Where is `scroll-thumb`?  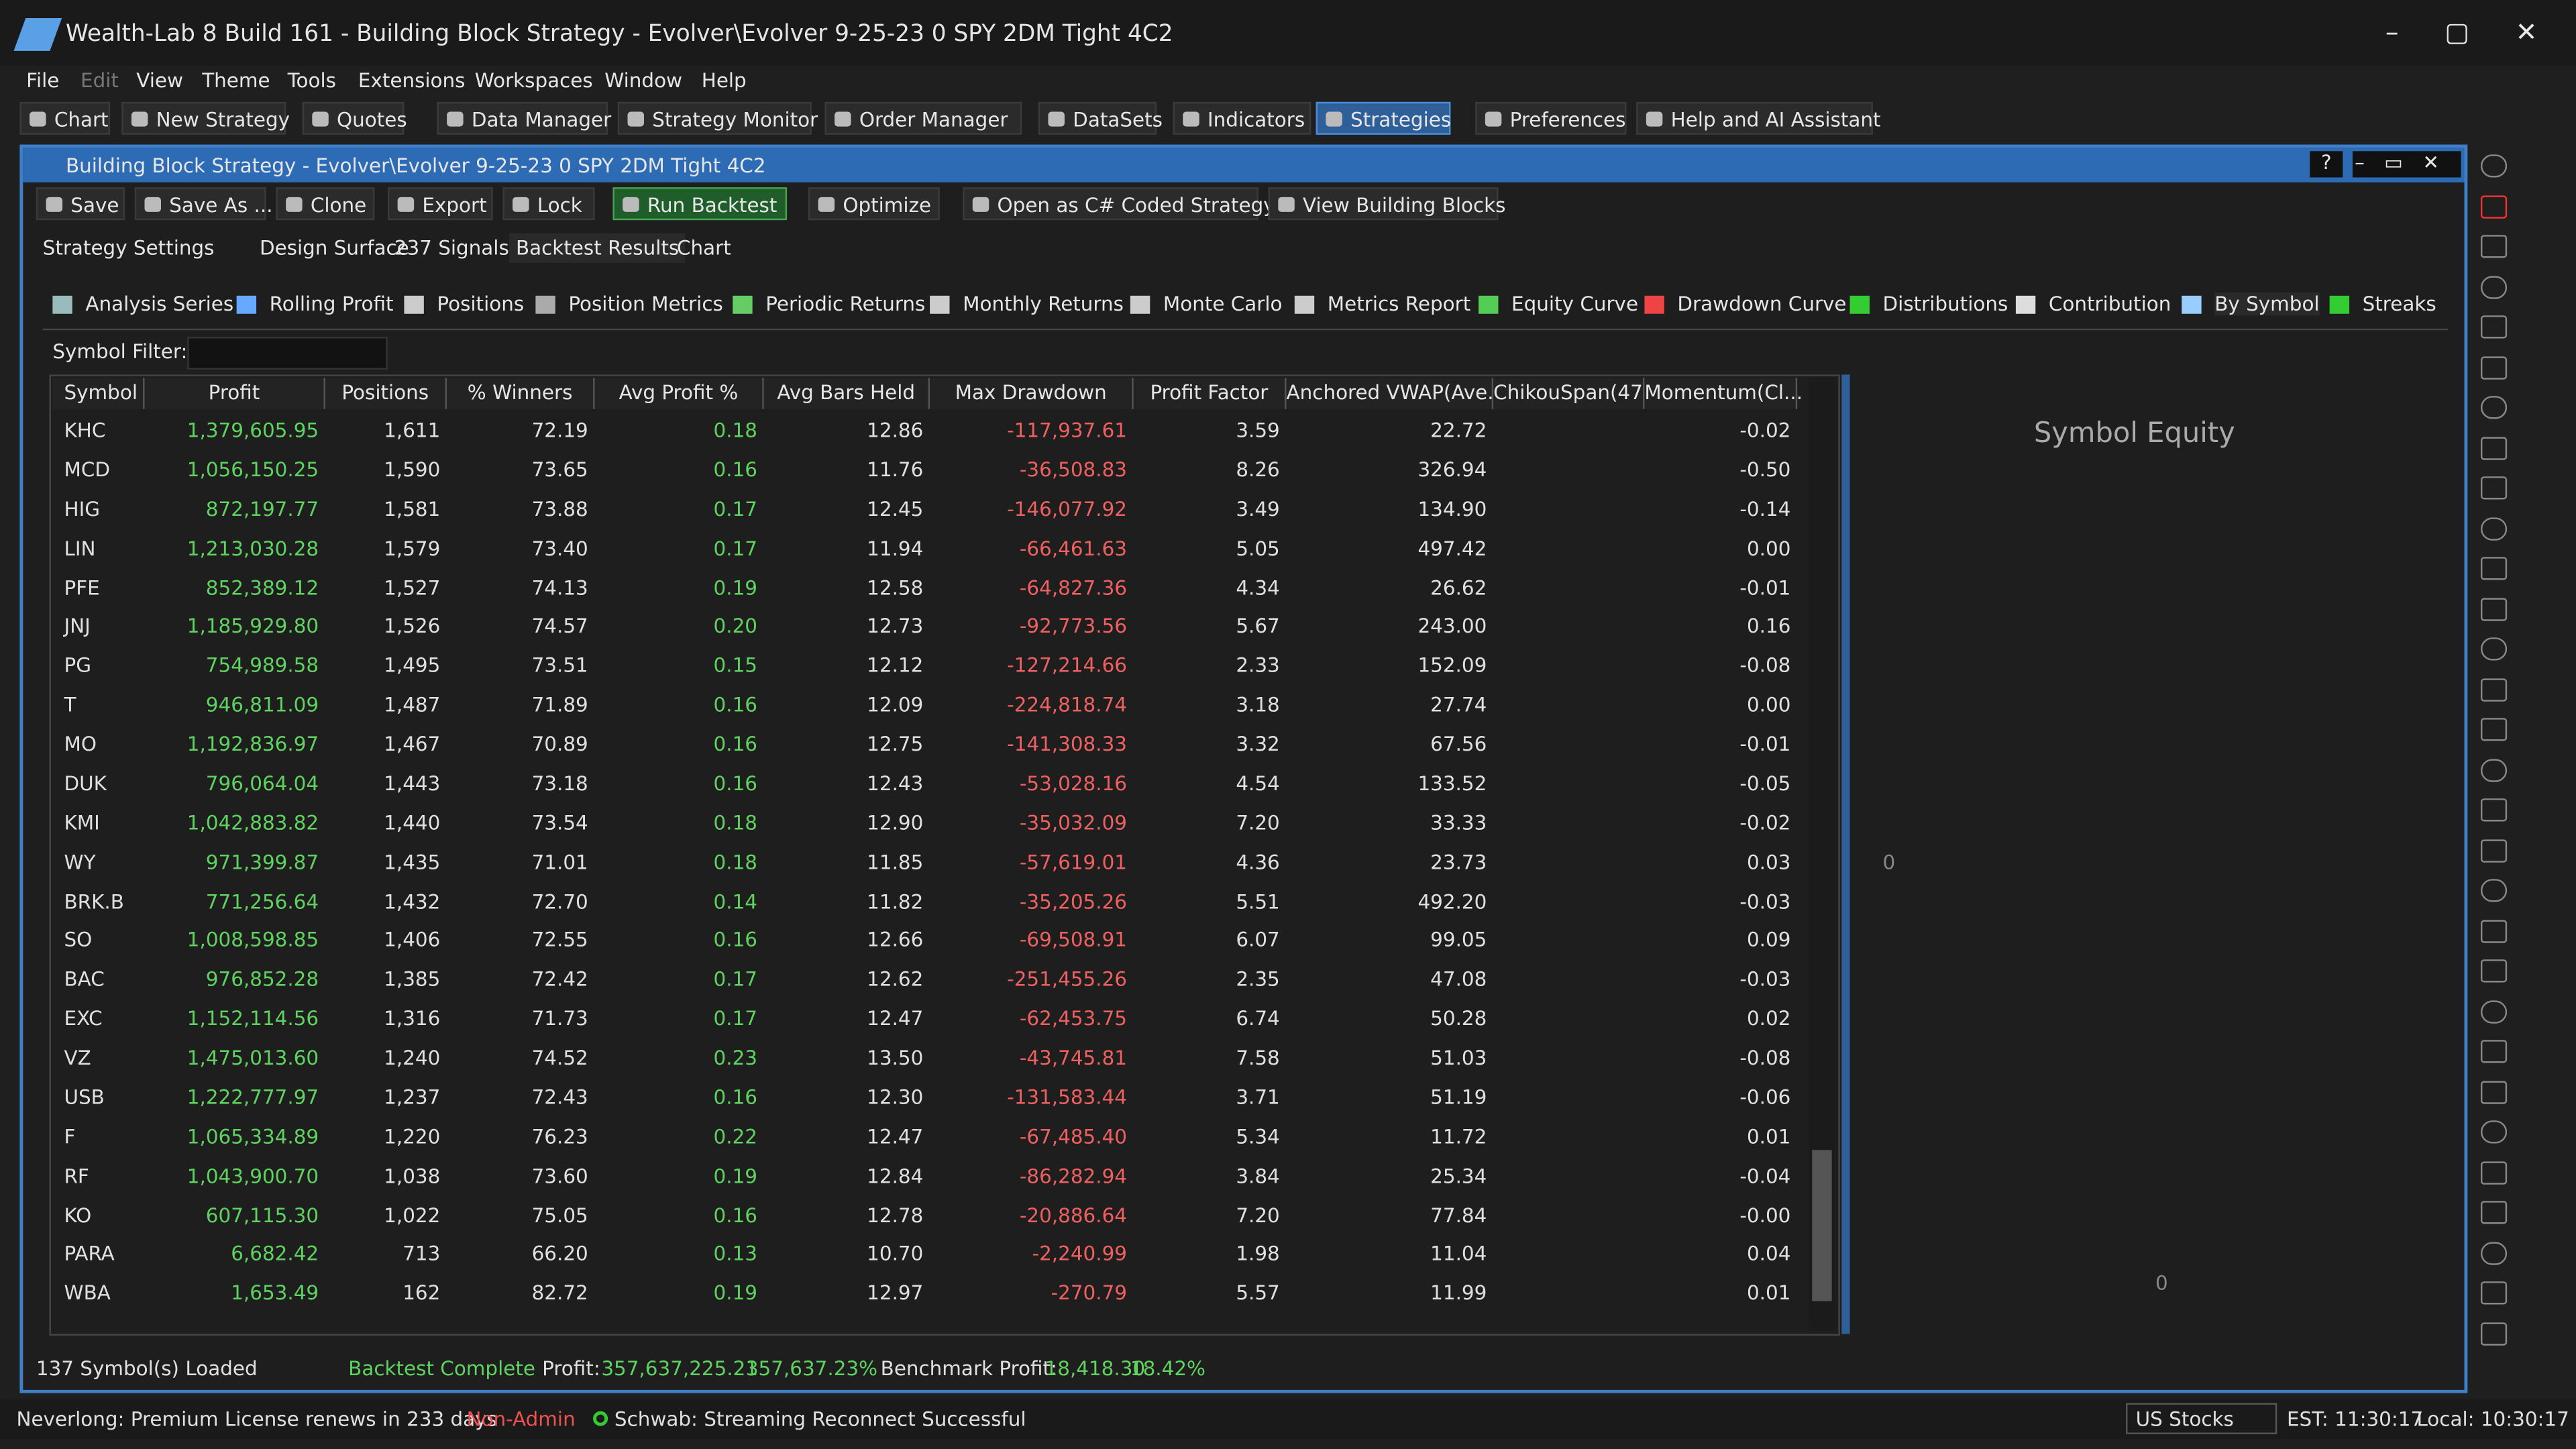
scroll-thumb is located at coordinates (1821, 1225).